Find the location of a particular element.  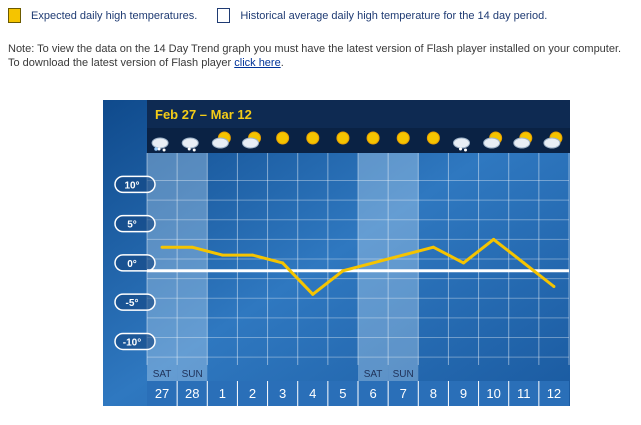

day-label: 12 is located at coordinates (554, 393).